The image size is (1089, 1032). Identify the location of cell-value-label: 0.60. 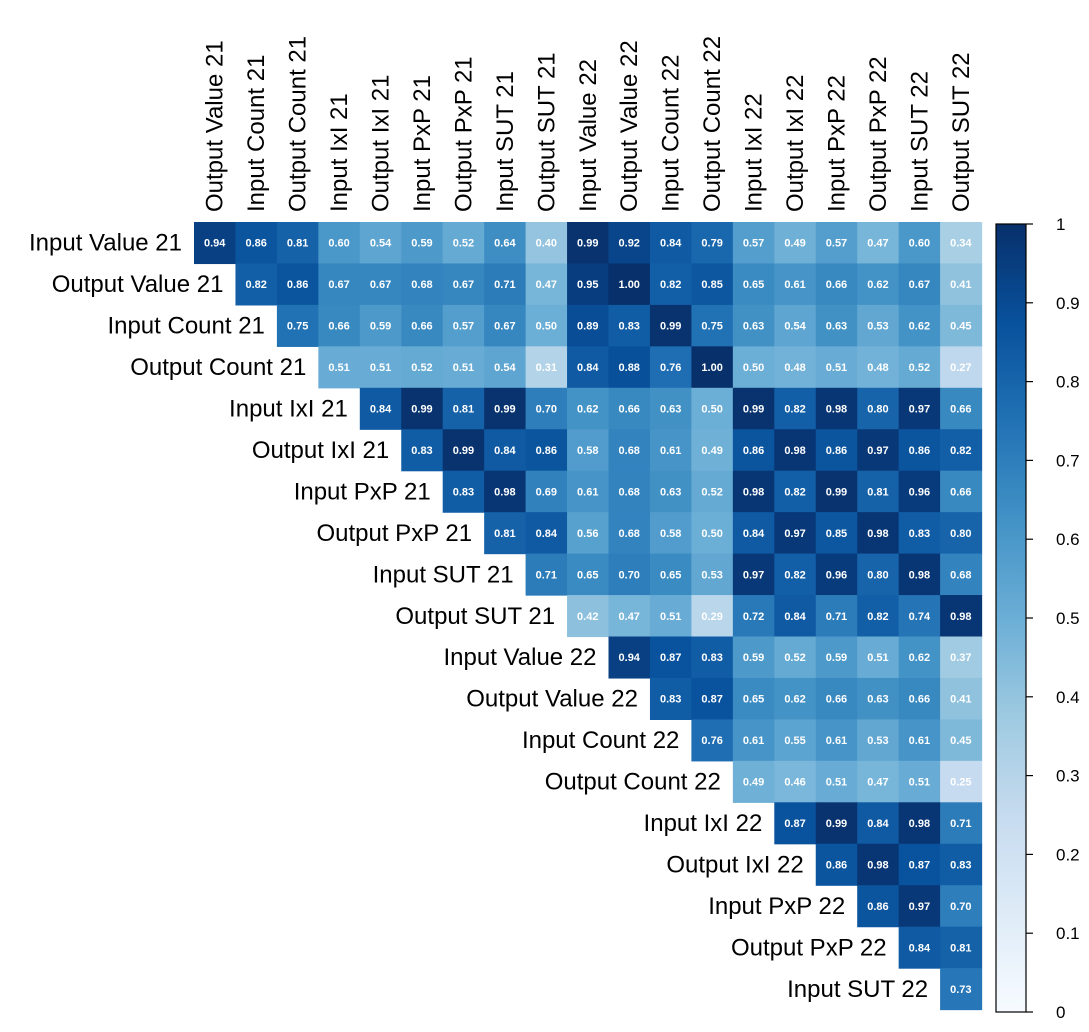
(919, 244).